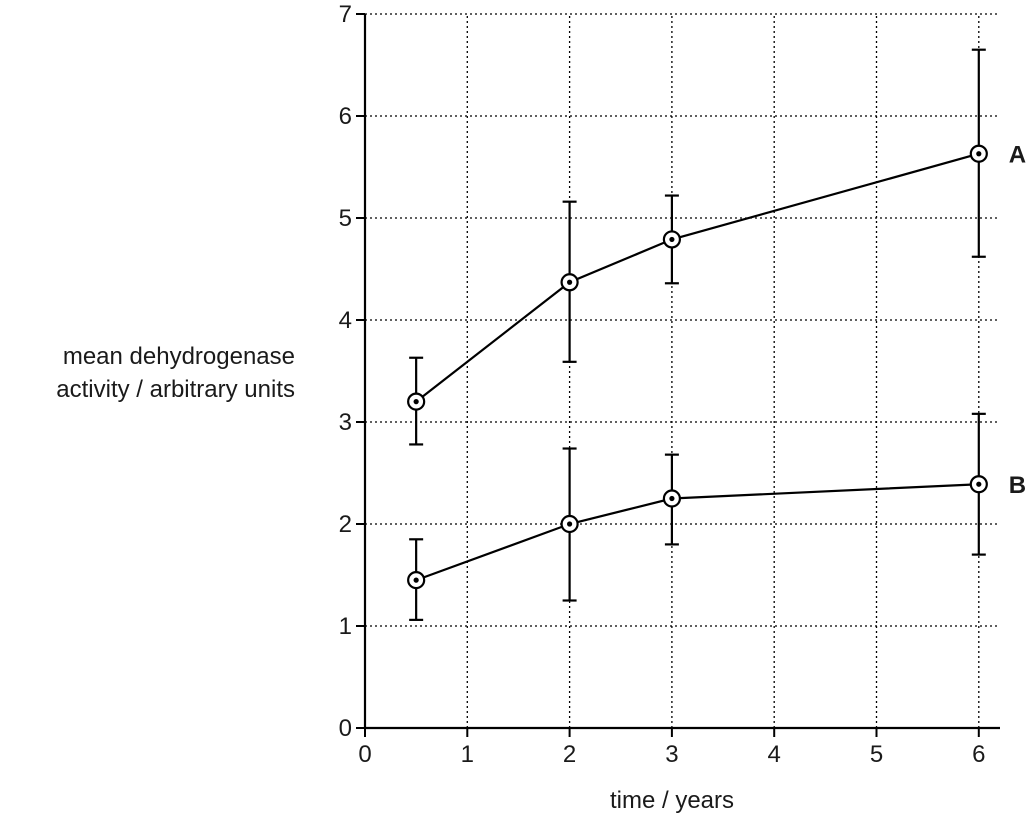  Describe the element at coordinates (671, 754) in the screenshot. I see `x-tick-label-3: 3` at that location.